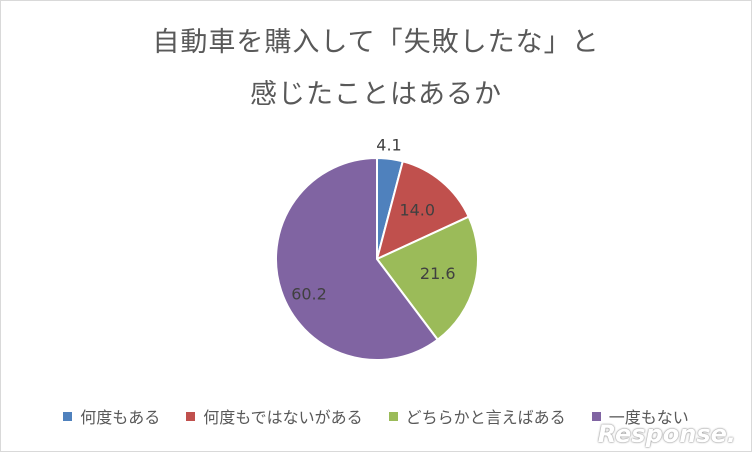 This screenshot has height=452, width=752. I want to click on legend-item-0: 何度もある, so click(111, 416).